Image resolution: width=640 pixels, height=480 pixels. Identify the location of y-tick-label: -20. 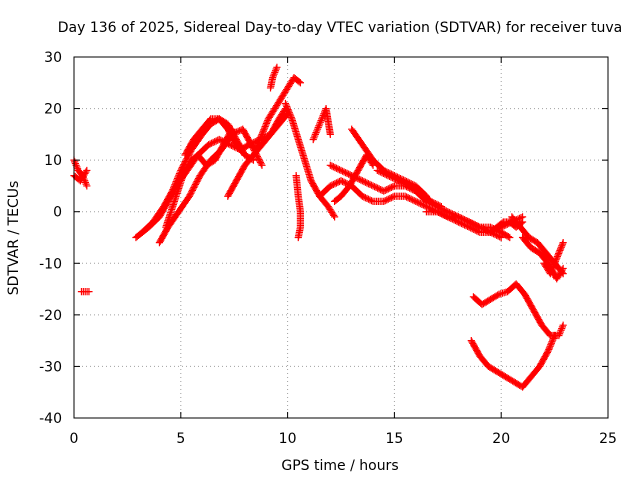
(50, 316).